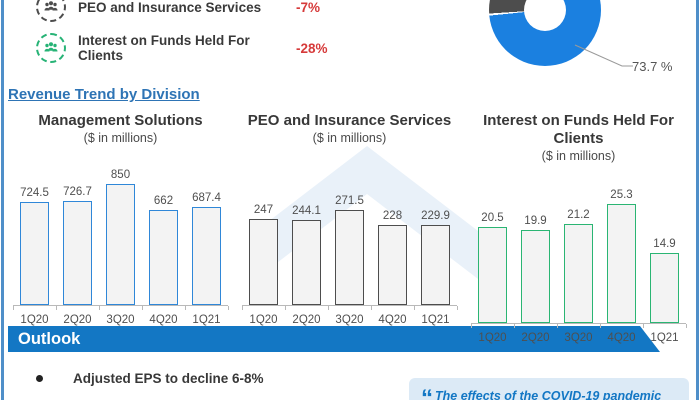  Describe the element at coordinates (334, 339) in the screenshot. I see `outlook-banner: Outlook` at that location.